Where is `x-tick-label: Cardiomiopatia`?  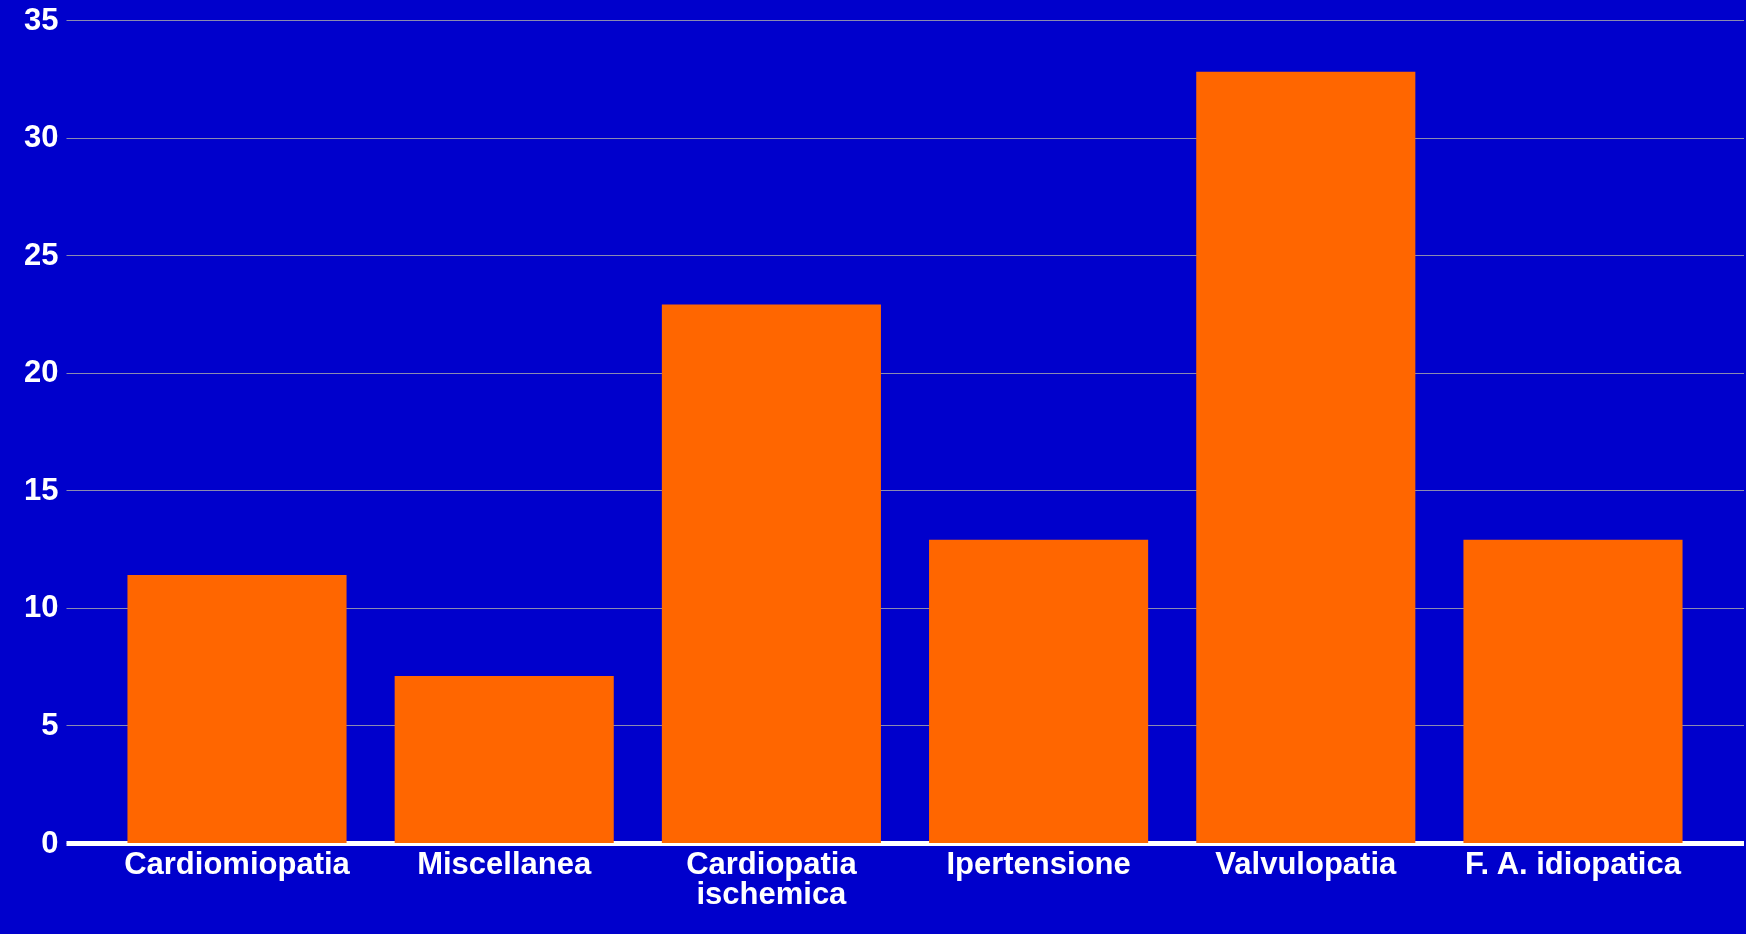 x-tick-label: Cardiomiopatia is located at coordinates (237, 863).